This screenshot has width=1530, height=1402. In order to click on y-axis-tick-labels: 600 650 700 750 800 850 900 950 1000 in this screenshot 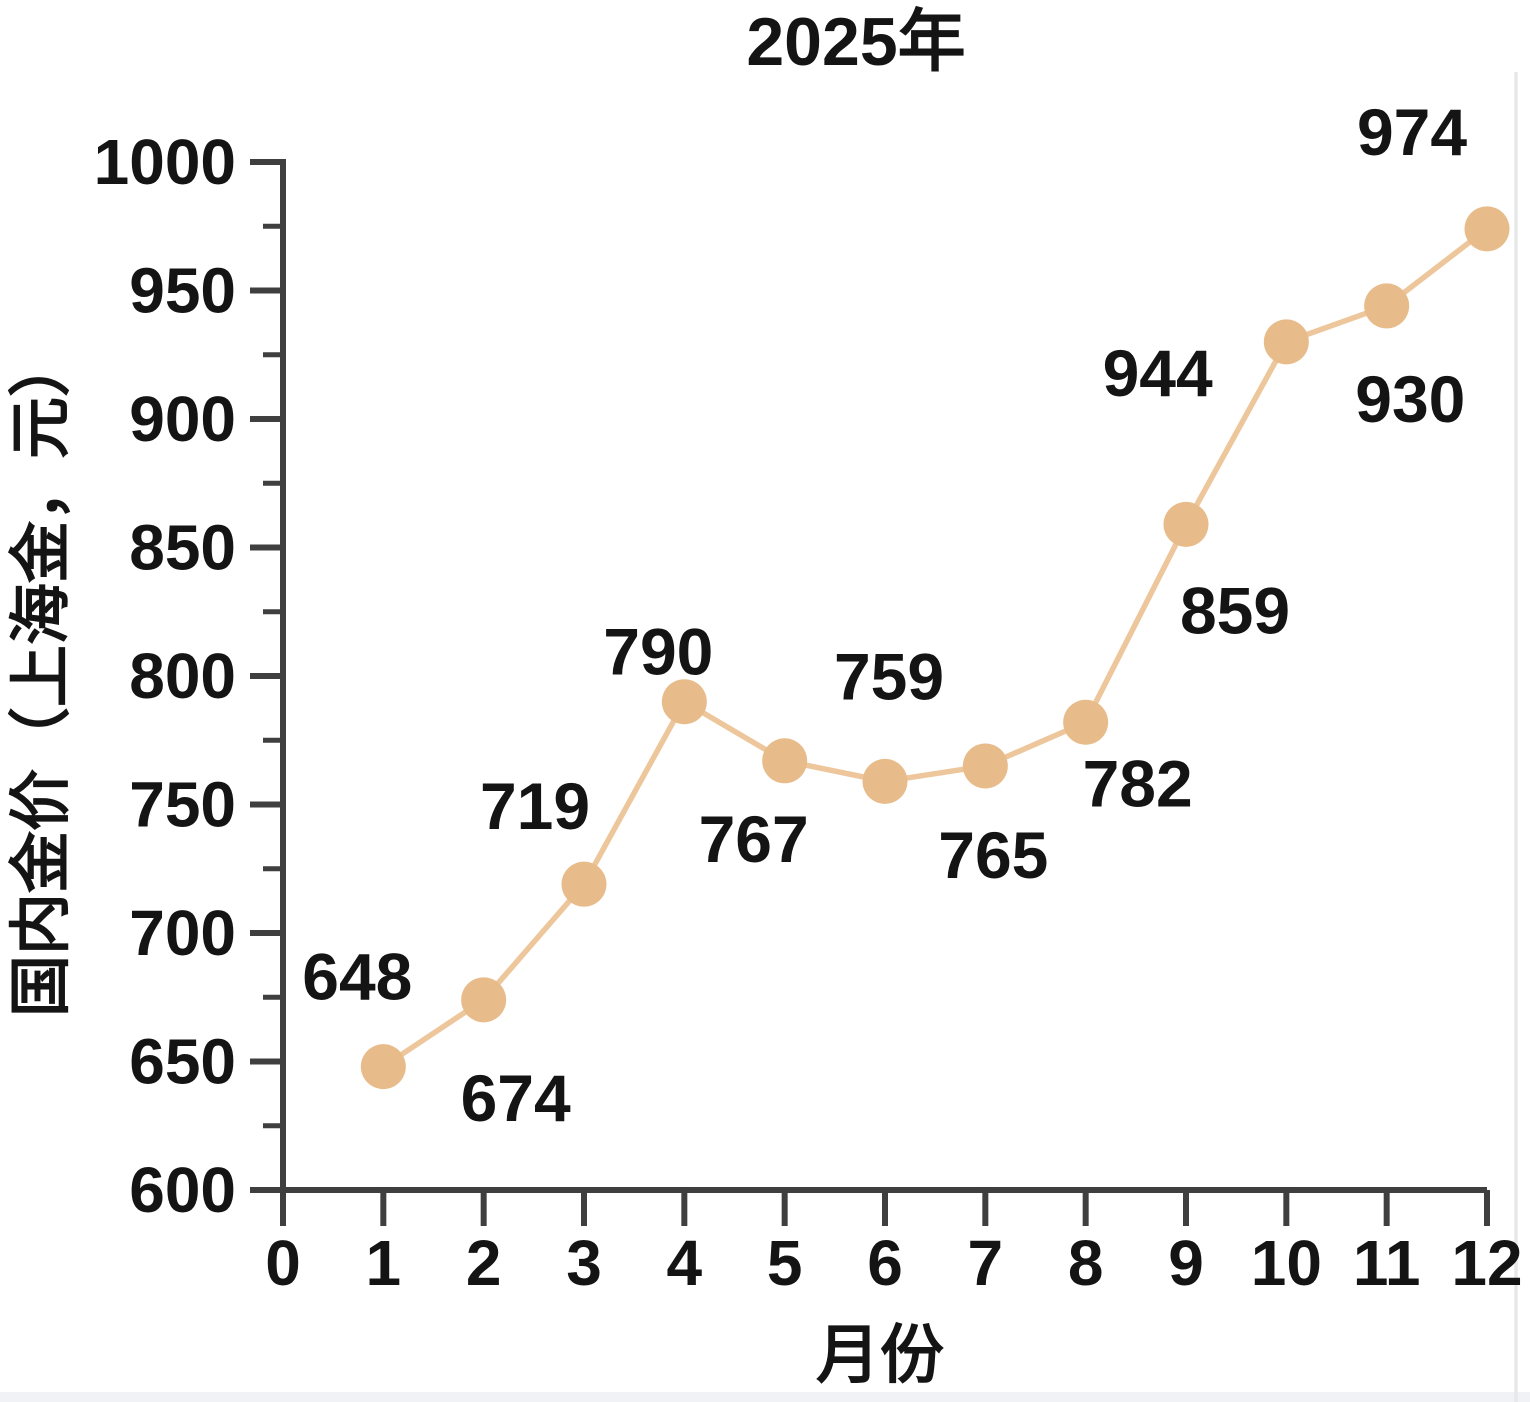, I will do `click(165, 676)`.